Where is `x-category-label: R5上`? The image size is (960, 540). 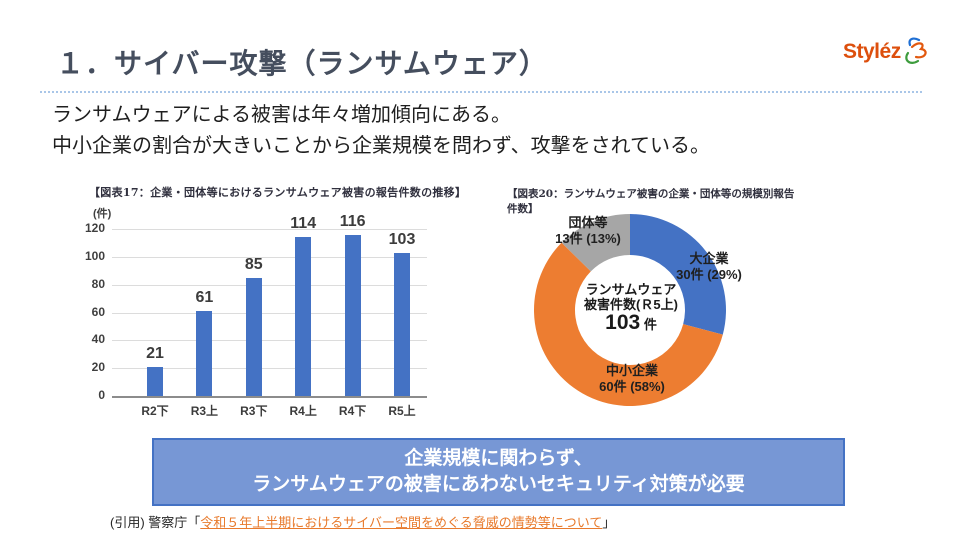
x-category-label: R5上 is located at coordinates (402, 411).